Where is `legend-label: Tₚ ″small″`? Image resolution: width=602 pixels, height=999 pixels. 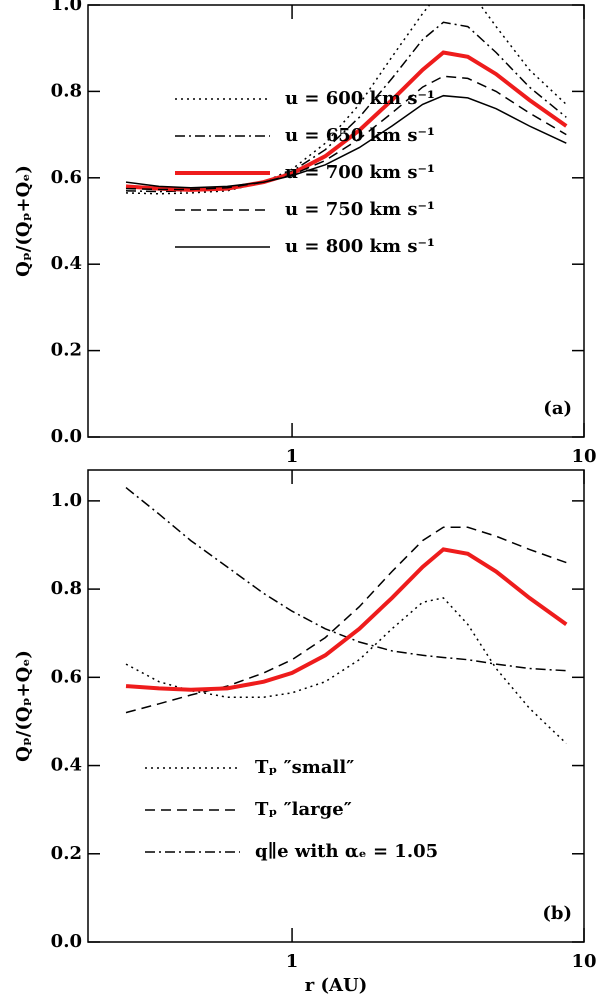
legend-label: Tₚ ″small″ is located at coordinates (304, 767).